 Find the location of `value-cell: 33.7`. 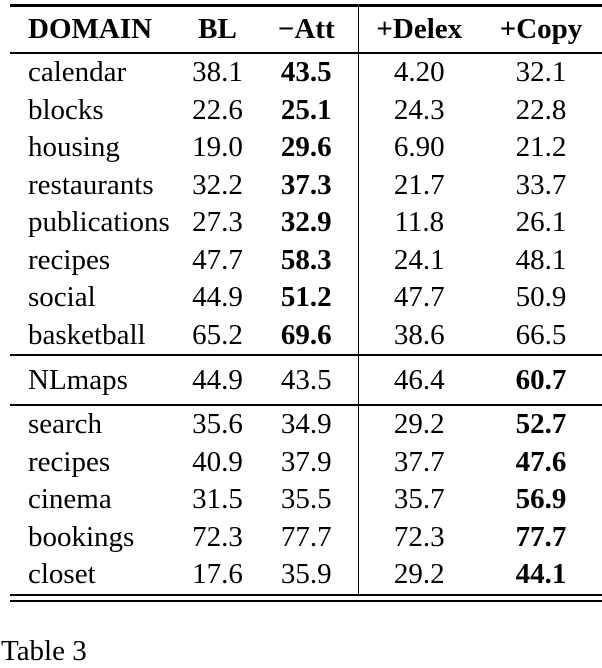

value-cell: 33.7 is located at coordinates (541, 184).